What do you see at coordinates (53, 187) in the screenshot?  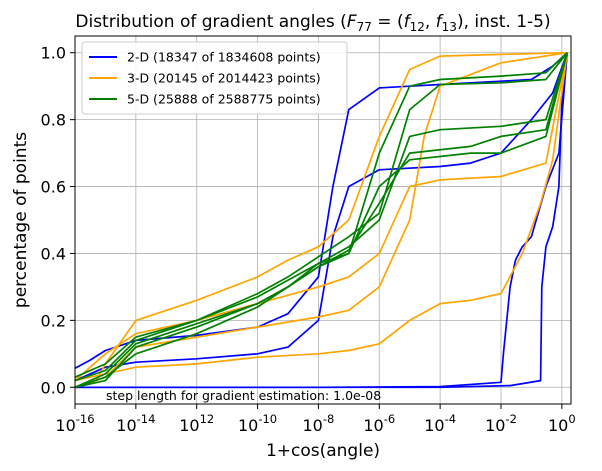 I see `y-tick-label: 0.6` at bounding box center [53, 187].